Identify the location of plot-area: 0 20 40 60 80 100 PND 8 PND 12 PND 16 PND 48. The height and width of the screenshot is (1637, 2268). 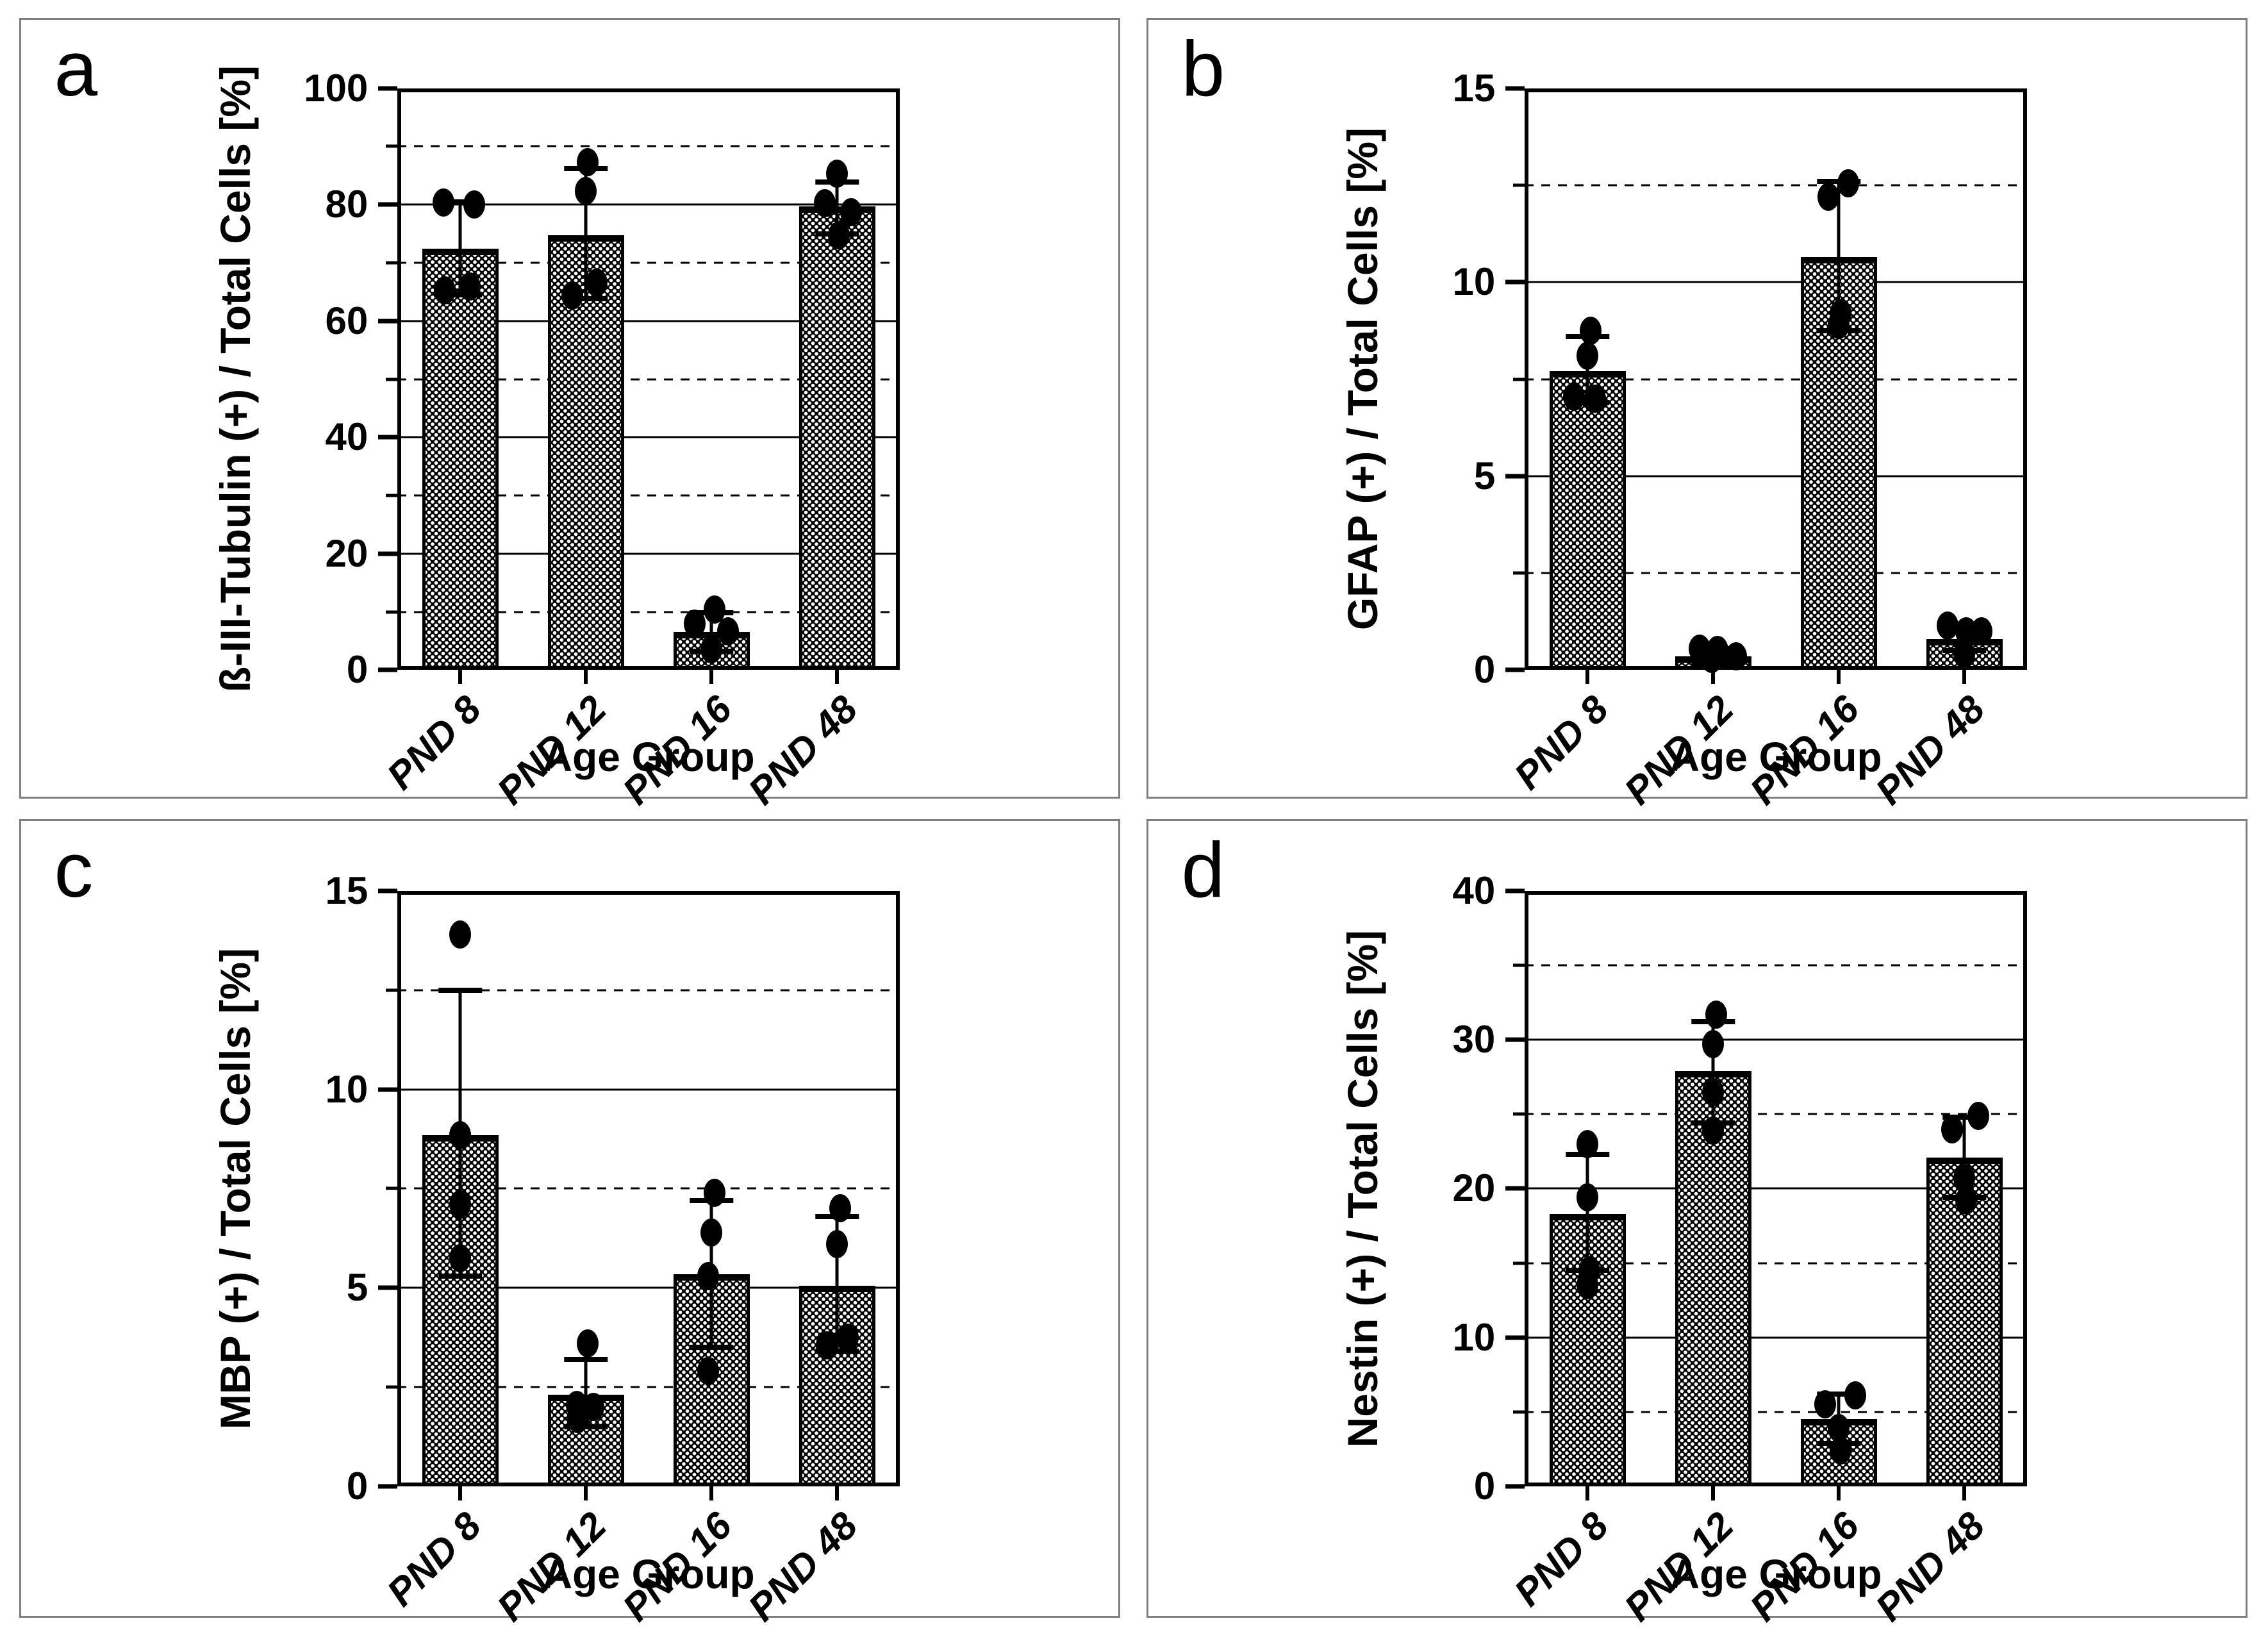
(602, 441).